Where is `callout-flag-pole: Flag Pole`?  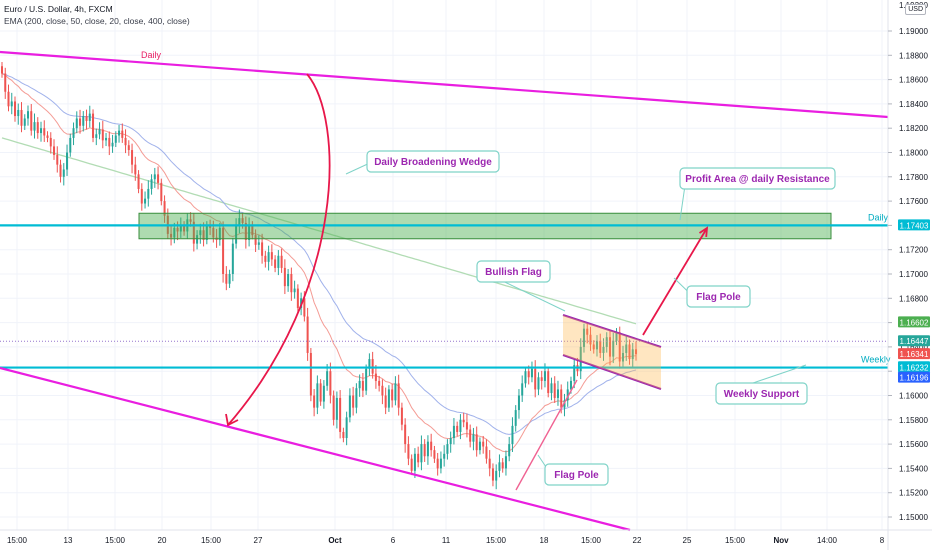 callout-flag-pole: Flag Pole is located at coordinates (712, 292).